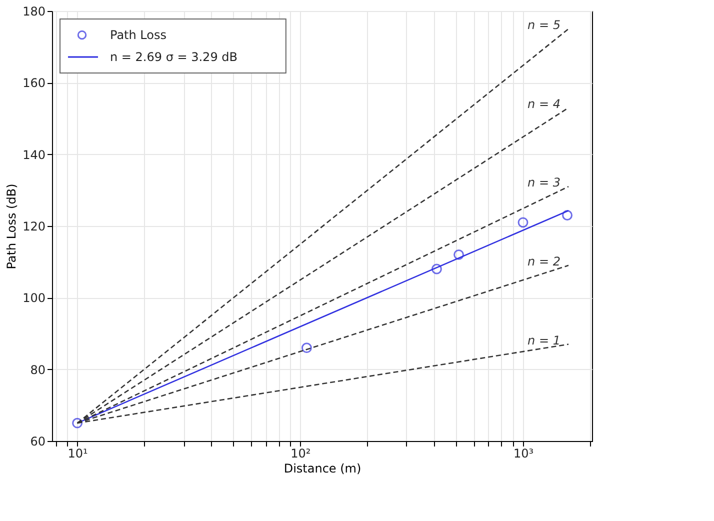 The width and height of the screenshot is (714, 521). I want to click on series-label: n = 5, so click(544, 25).